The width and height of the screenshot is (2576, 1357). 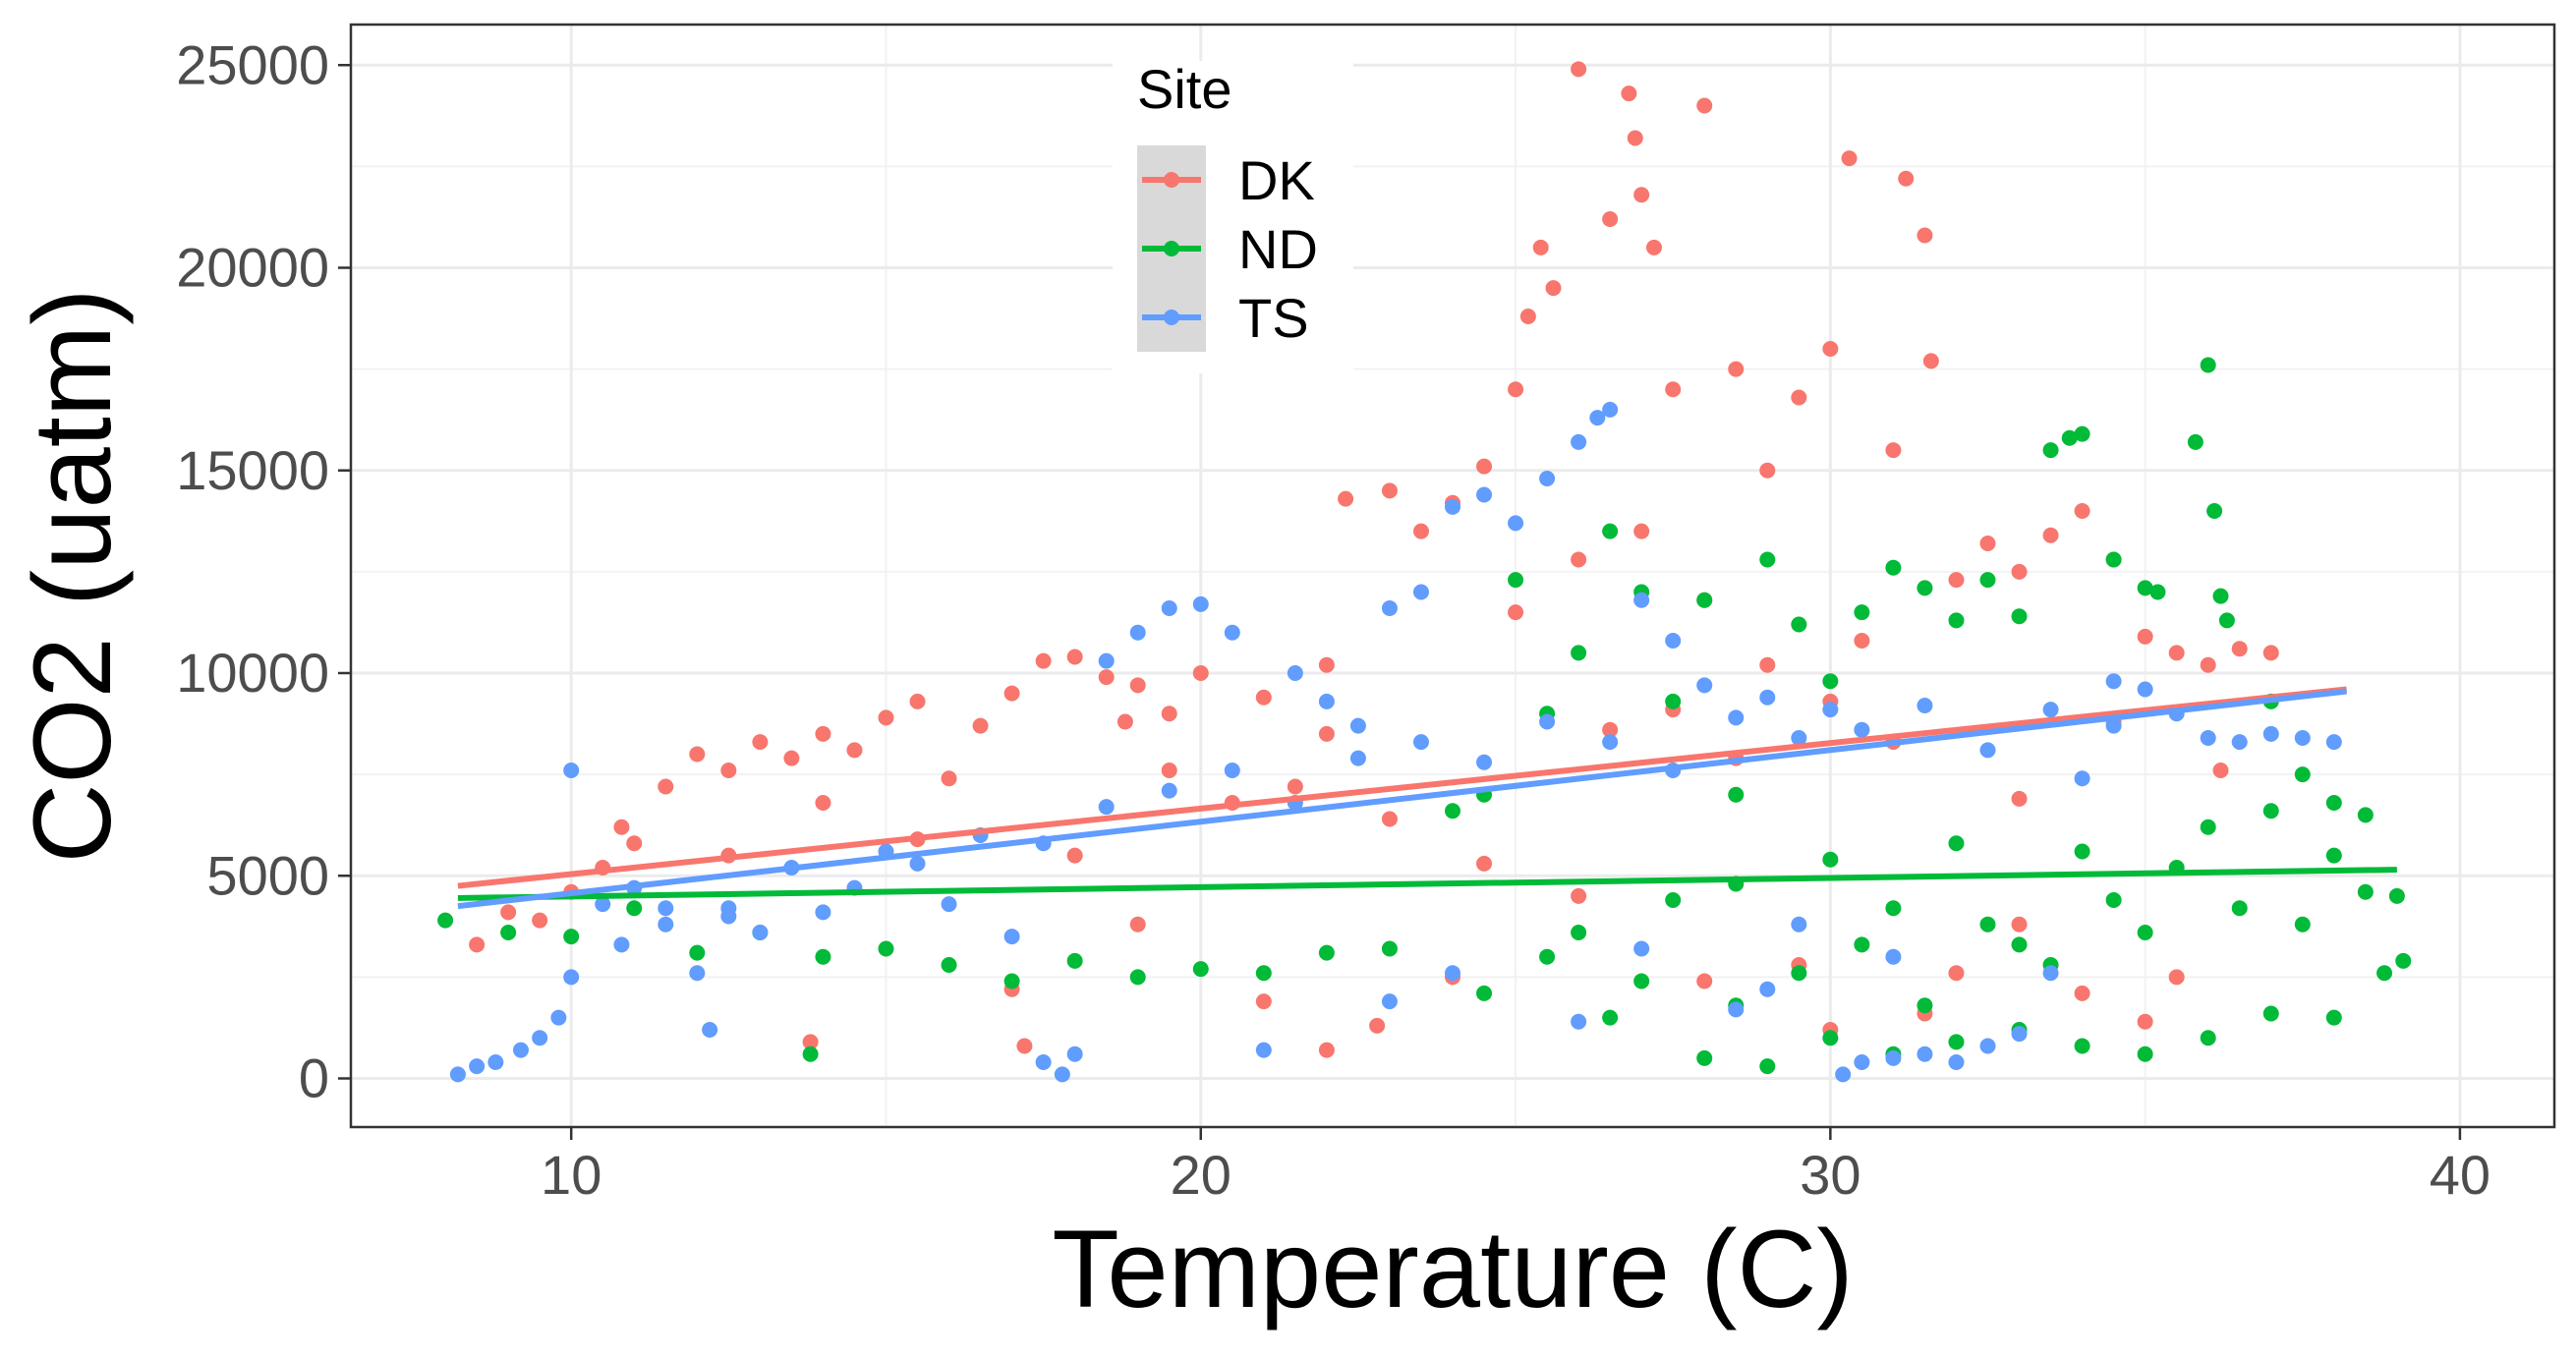 What do you see at coordinates (1274, 318) in the screenshot?
I see `legend-label-ts: TS` at bounding box center [1274, 318].